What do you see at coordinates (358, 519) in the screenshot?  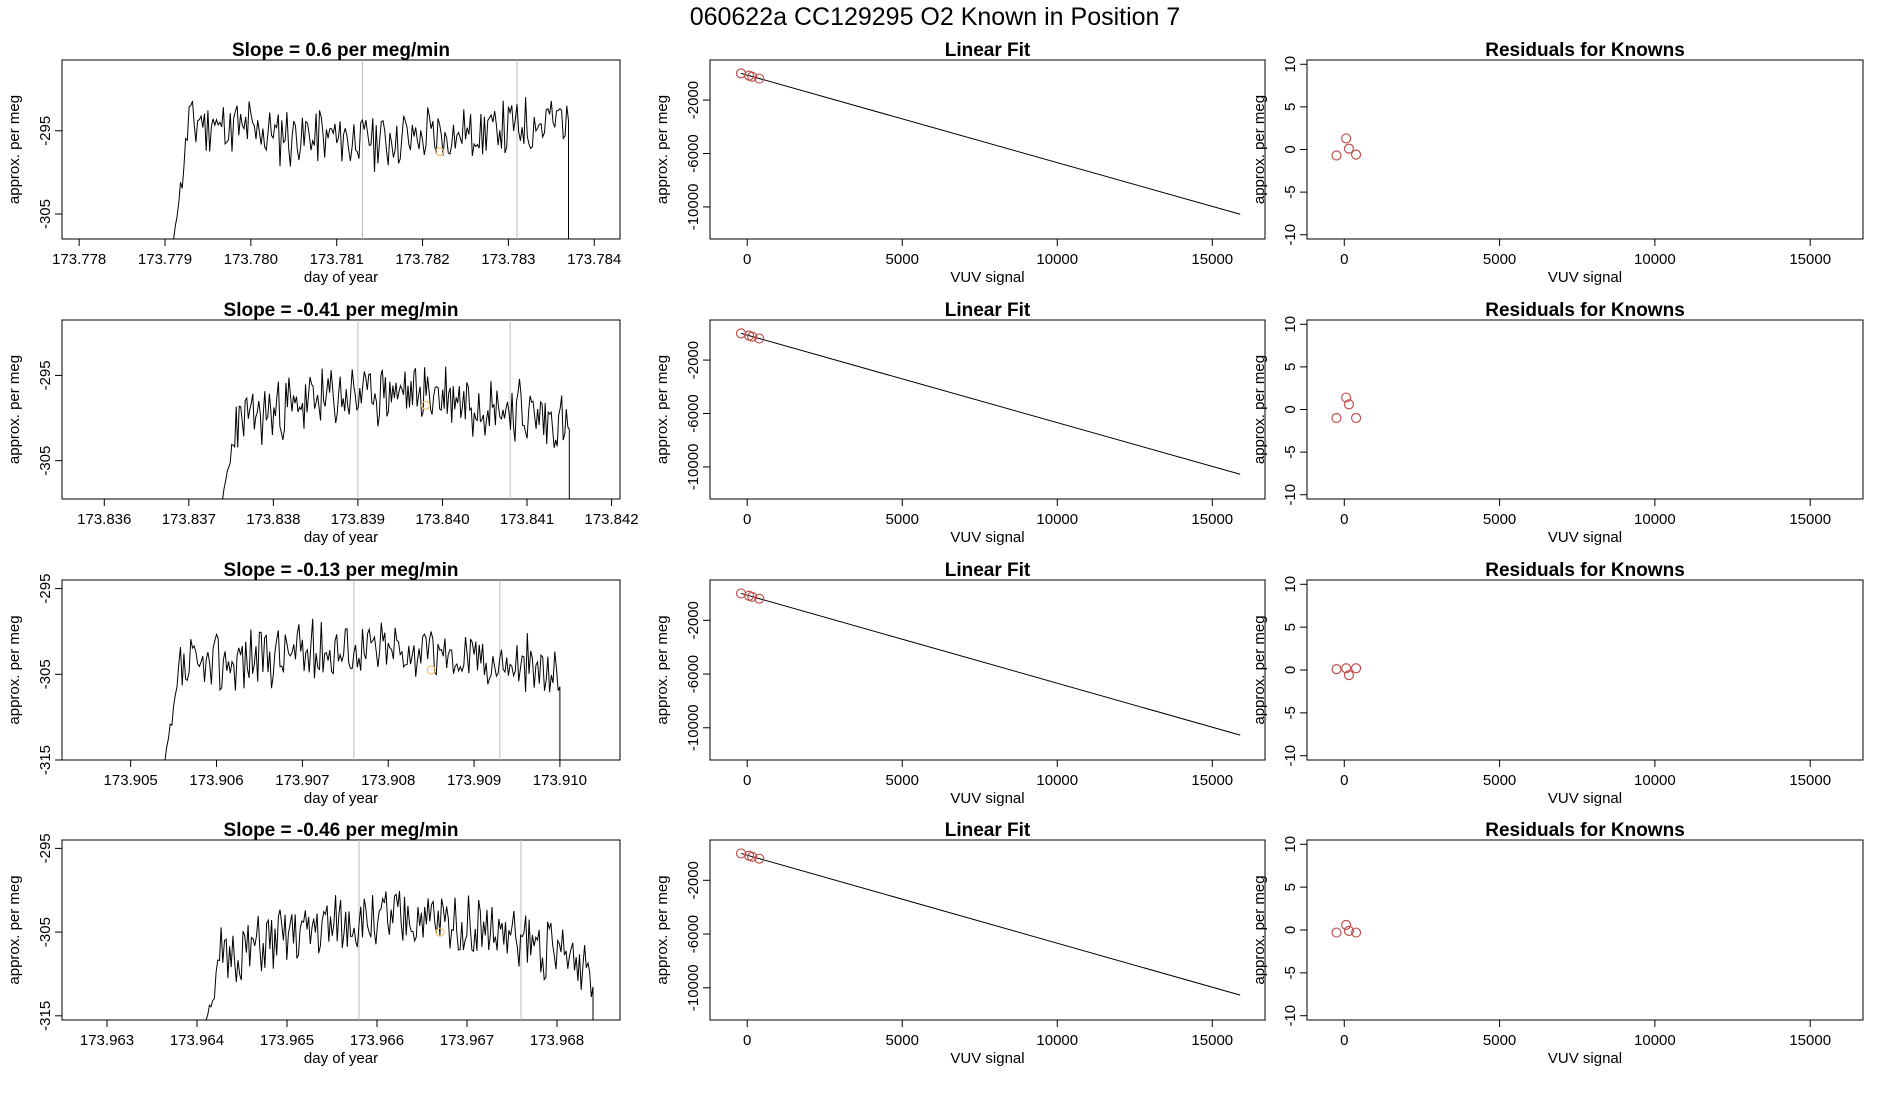 I see `x-tick-label: 173.839` at bounding box center [358, 519].